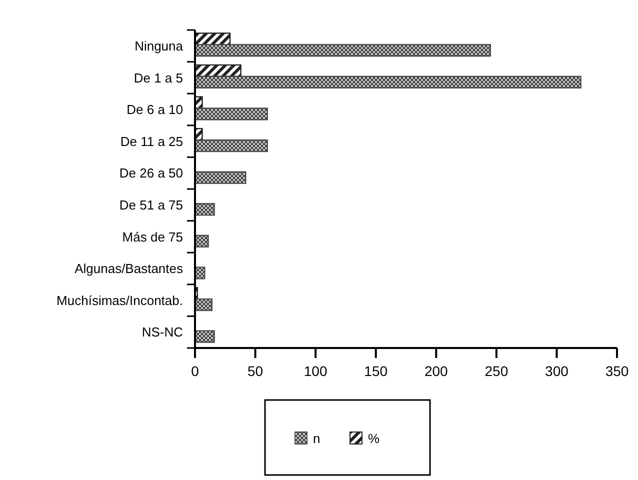 This screenshot has width=638, height=480. What do you see at coordinates (376, 371) in the screenshot?
I see `x-tick-label: 150` at bounding box center [376, 371].